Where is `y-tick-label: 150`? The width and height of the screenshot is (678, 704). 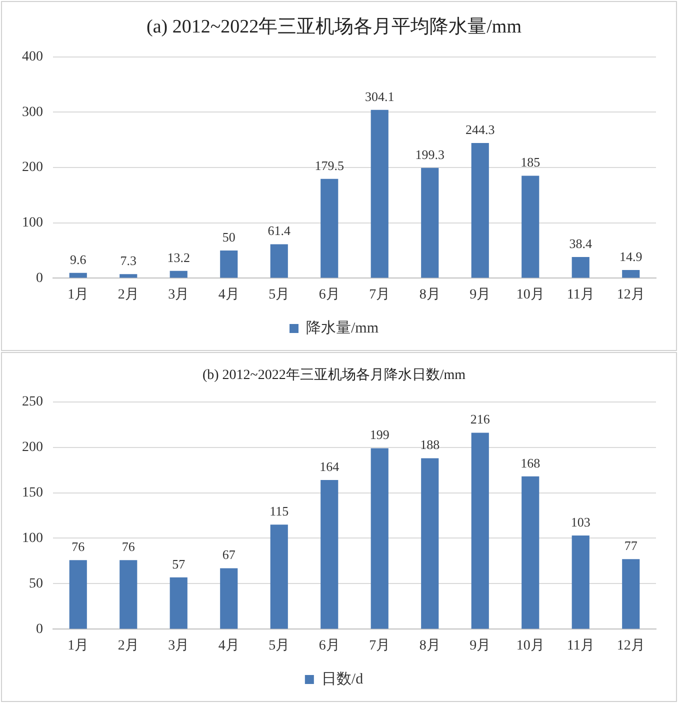
y-tick-label: 150 is located at coordinates (32, 492).